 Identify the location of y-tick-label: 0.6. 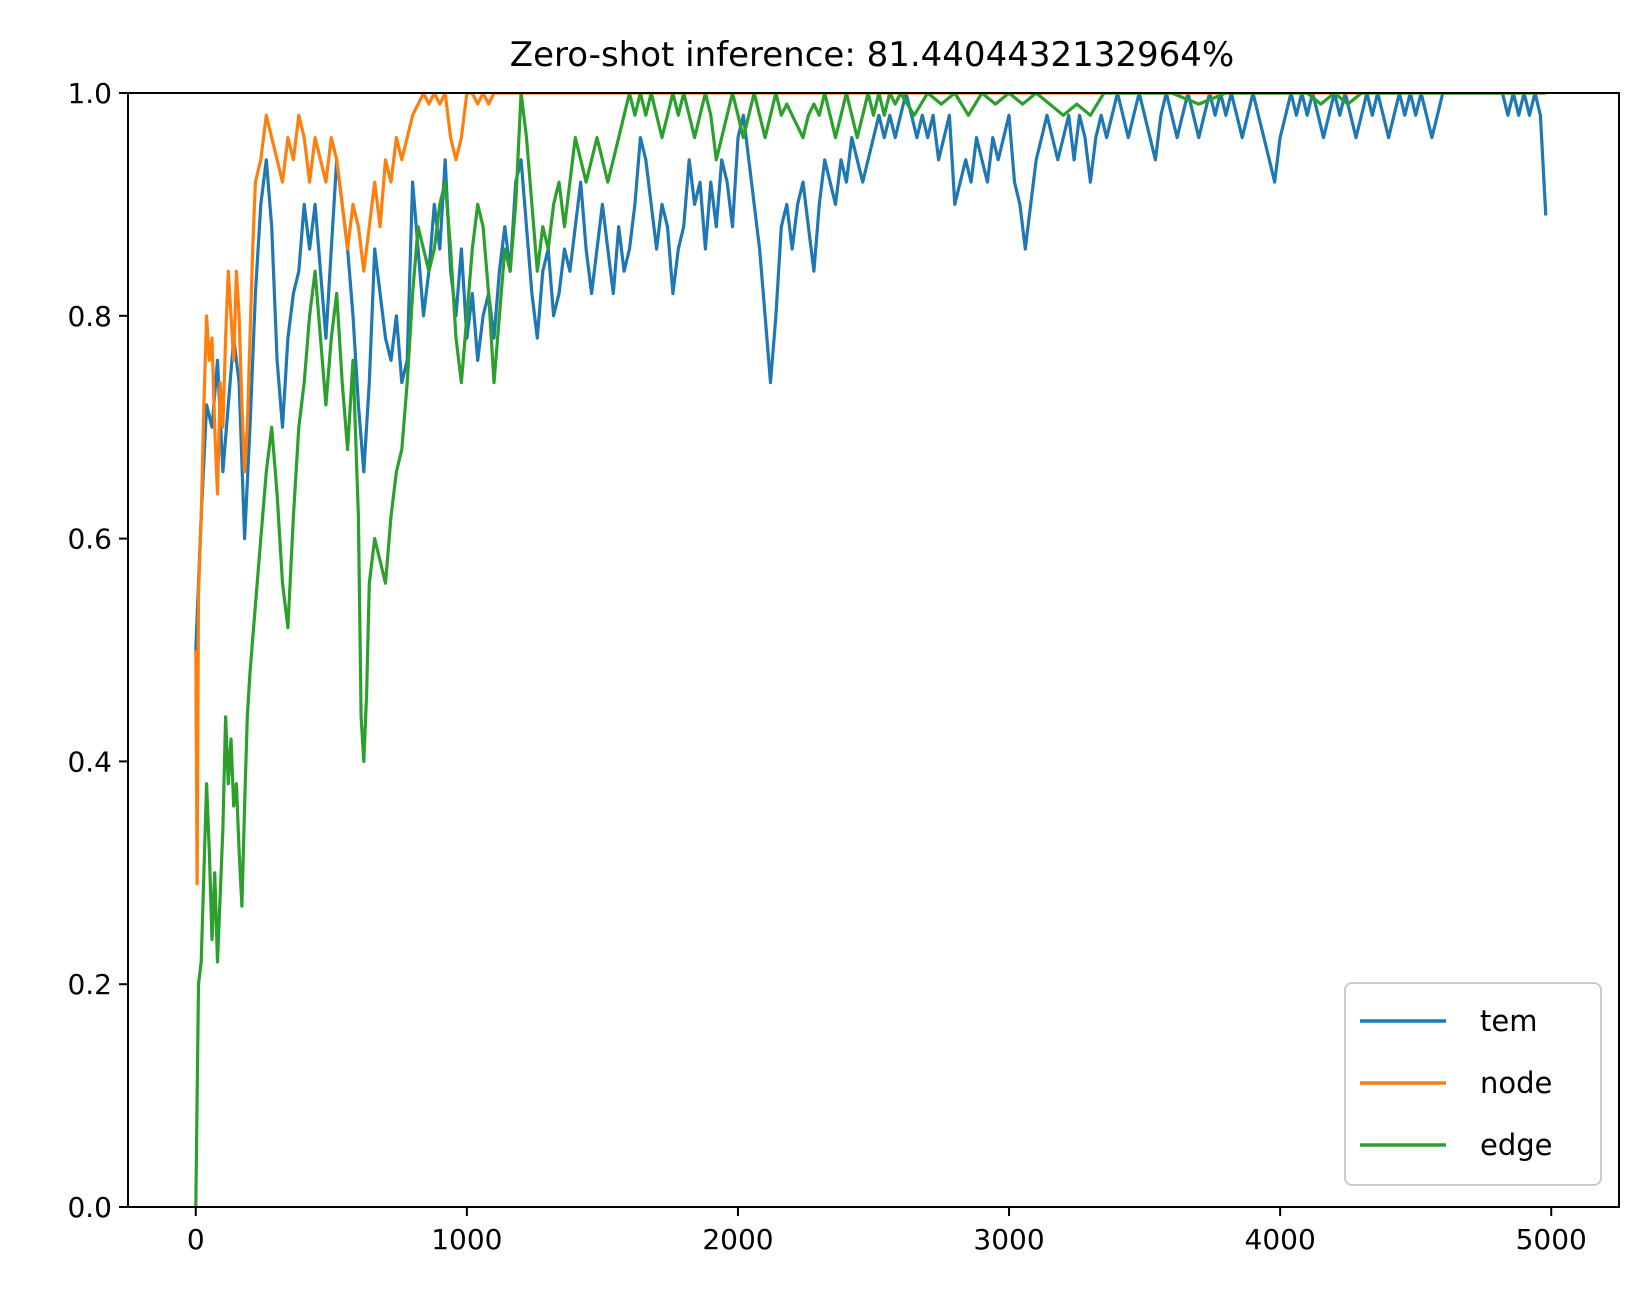
(89, 539).